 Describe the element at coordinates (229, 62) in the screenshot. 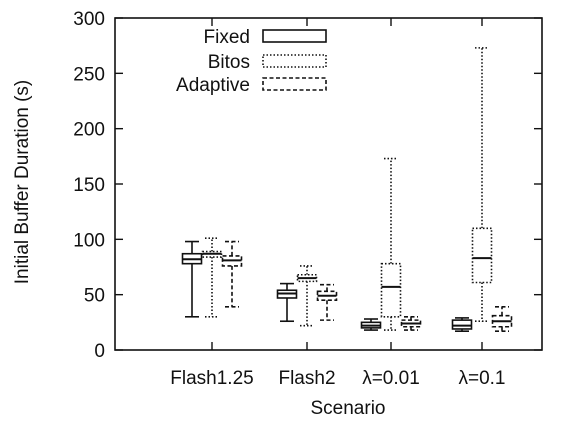

I see `legend-label-bitos: Bitos` at that location.